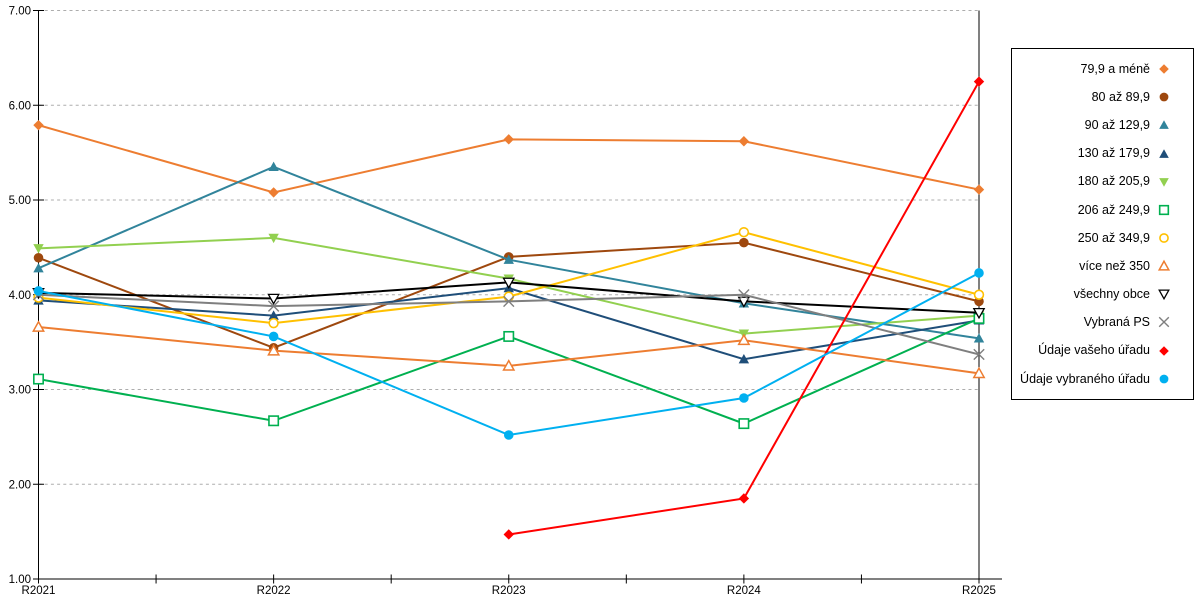  Describe the element at coordinates (20, 391) in the screenshot. I see `y-axis-label: 3.00` at that location.